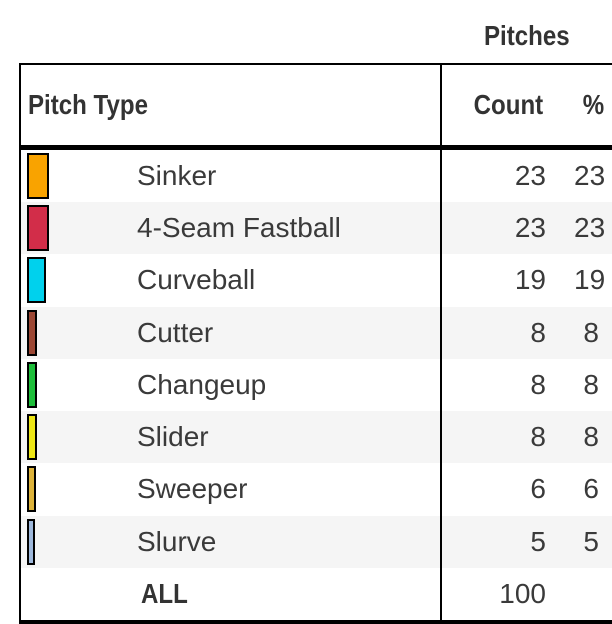 This screenshot has height=624, width=612. I want to click on table-row: Changeup 8 8, so click(316, 385).